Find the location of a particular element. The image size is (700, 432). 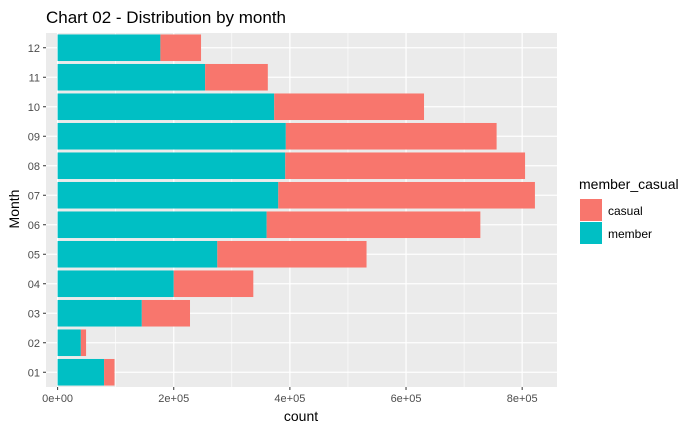

y-tick-label: 03 is located at coordinates (34, 314).